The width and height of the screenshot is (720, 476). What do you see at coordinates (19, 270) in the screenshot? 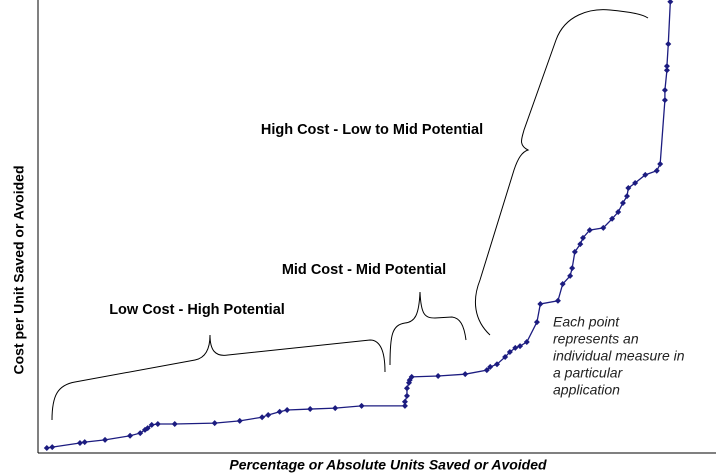
I see `y-axis-label: Cost per Unit Saved or Avoided` at bounding box center [19, 270].